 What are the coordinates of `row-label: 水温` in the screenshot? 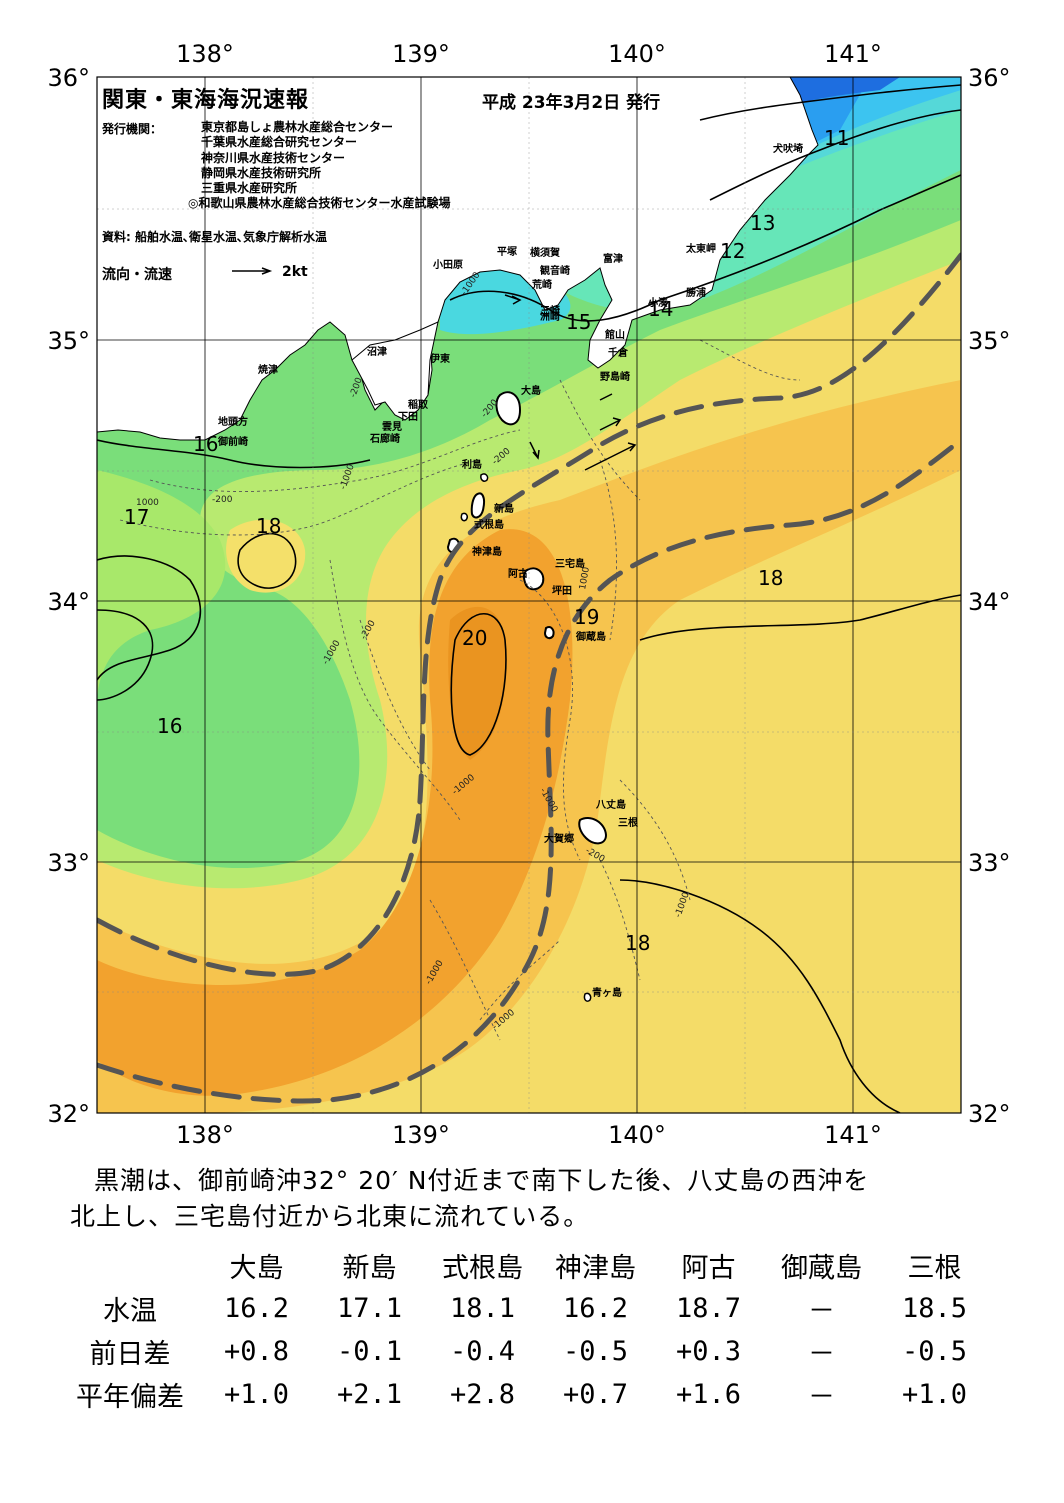 It's located at (130, 1311).